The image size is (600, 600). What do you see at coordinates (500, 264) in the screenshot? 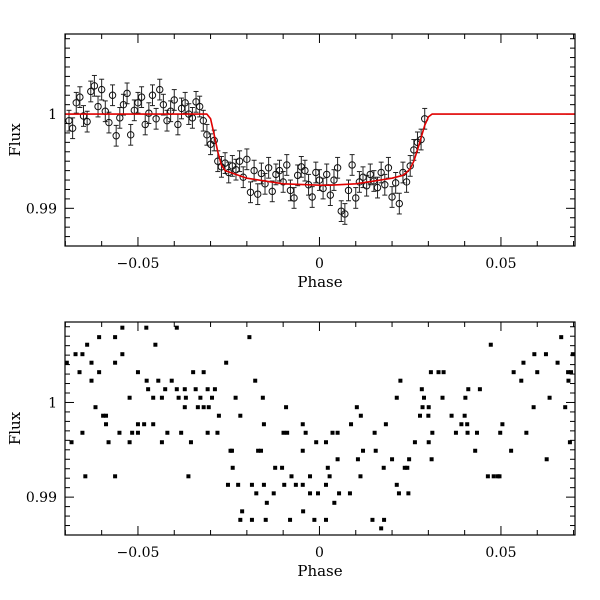
I see `x-tick-label: 0.05` at bounding box center [500, 264].